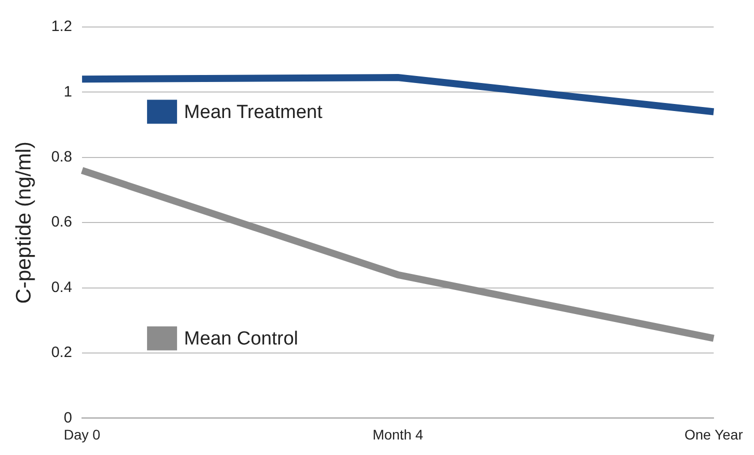  Describe the element at coordinates (82, 434) in the screenshot. I see `x-tick-label: Day 0` at that location.